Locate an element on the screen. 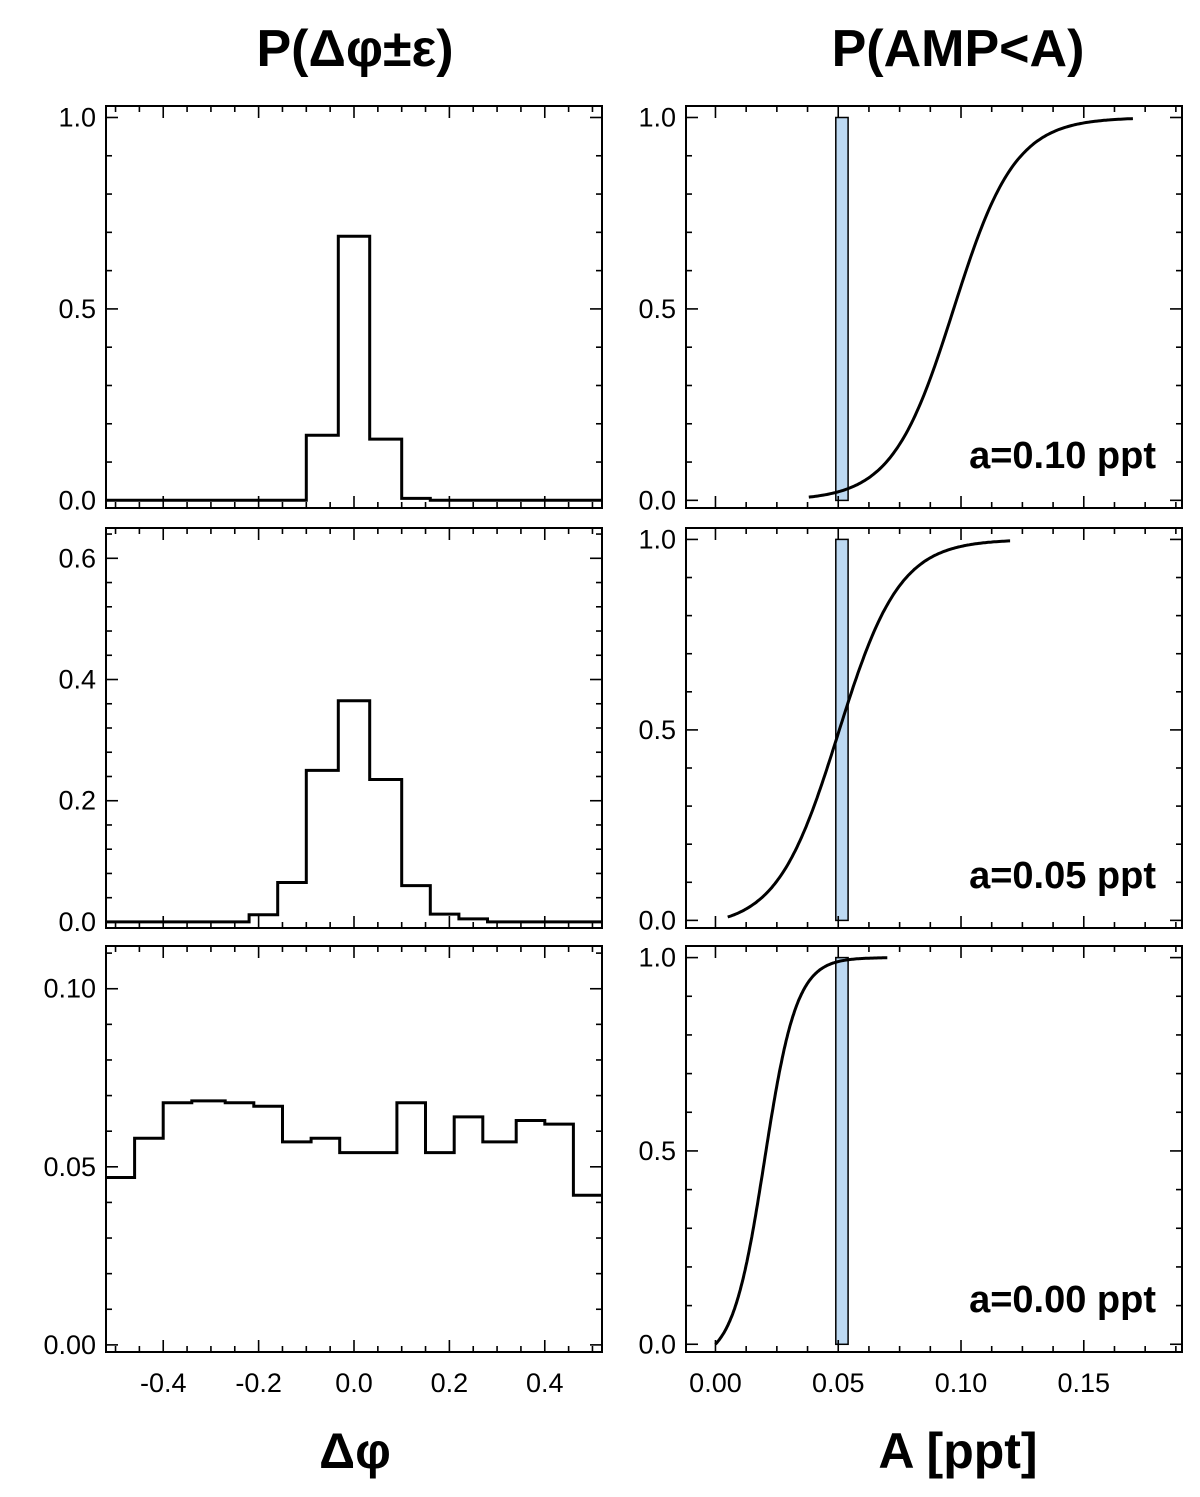 This screenshot has height=1497, width=1200. left-x-axis-title: Δφ is located at coordinates (355, 1451).